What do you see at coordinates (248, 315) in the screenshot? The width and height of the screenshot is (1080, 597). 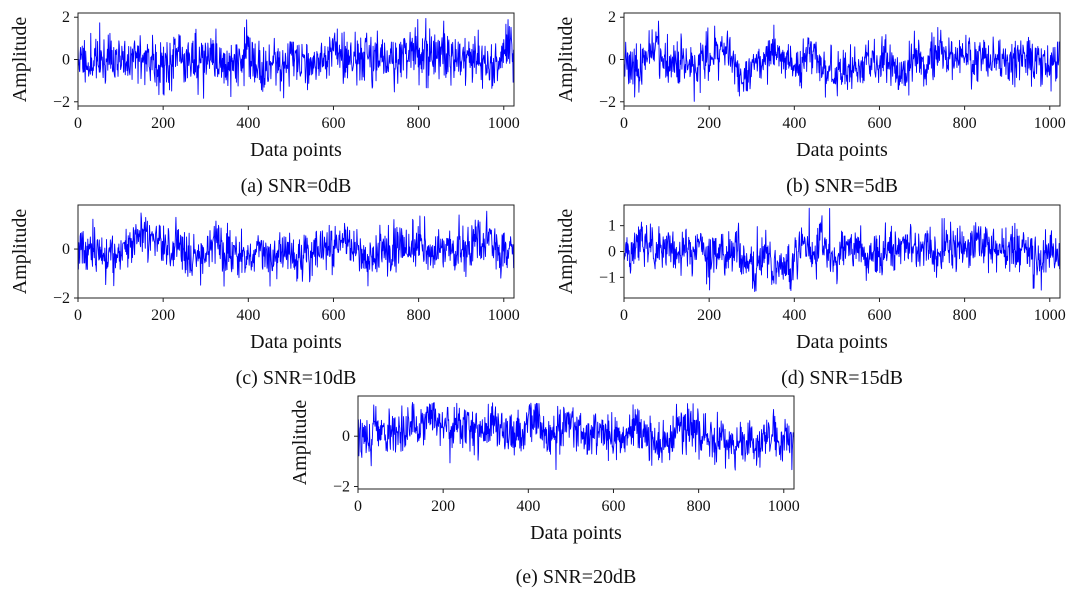 I see `x-tick-label-c-400: 400` at bounding box center [248, 315].